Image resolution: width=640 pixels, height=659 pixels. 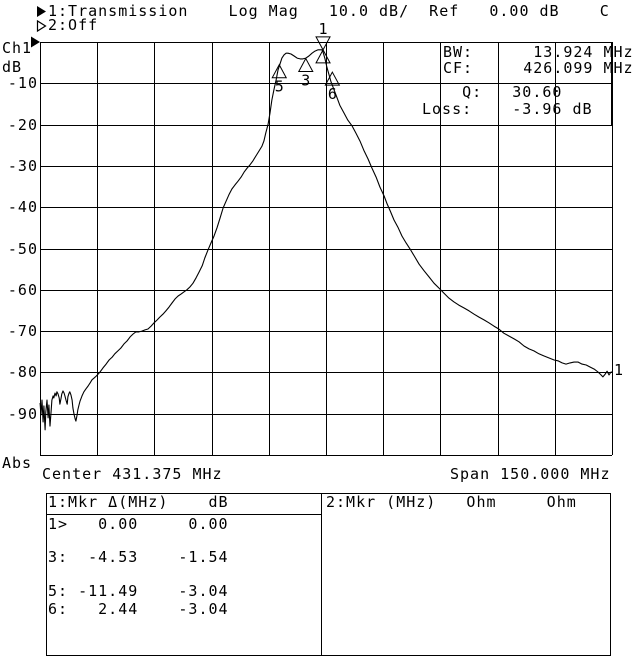 I want to click on marker-row-1: 1> 0.00 0.00, so click(x=138, y=524).